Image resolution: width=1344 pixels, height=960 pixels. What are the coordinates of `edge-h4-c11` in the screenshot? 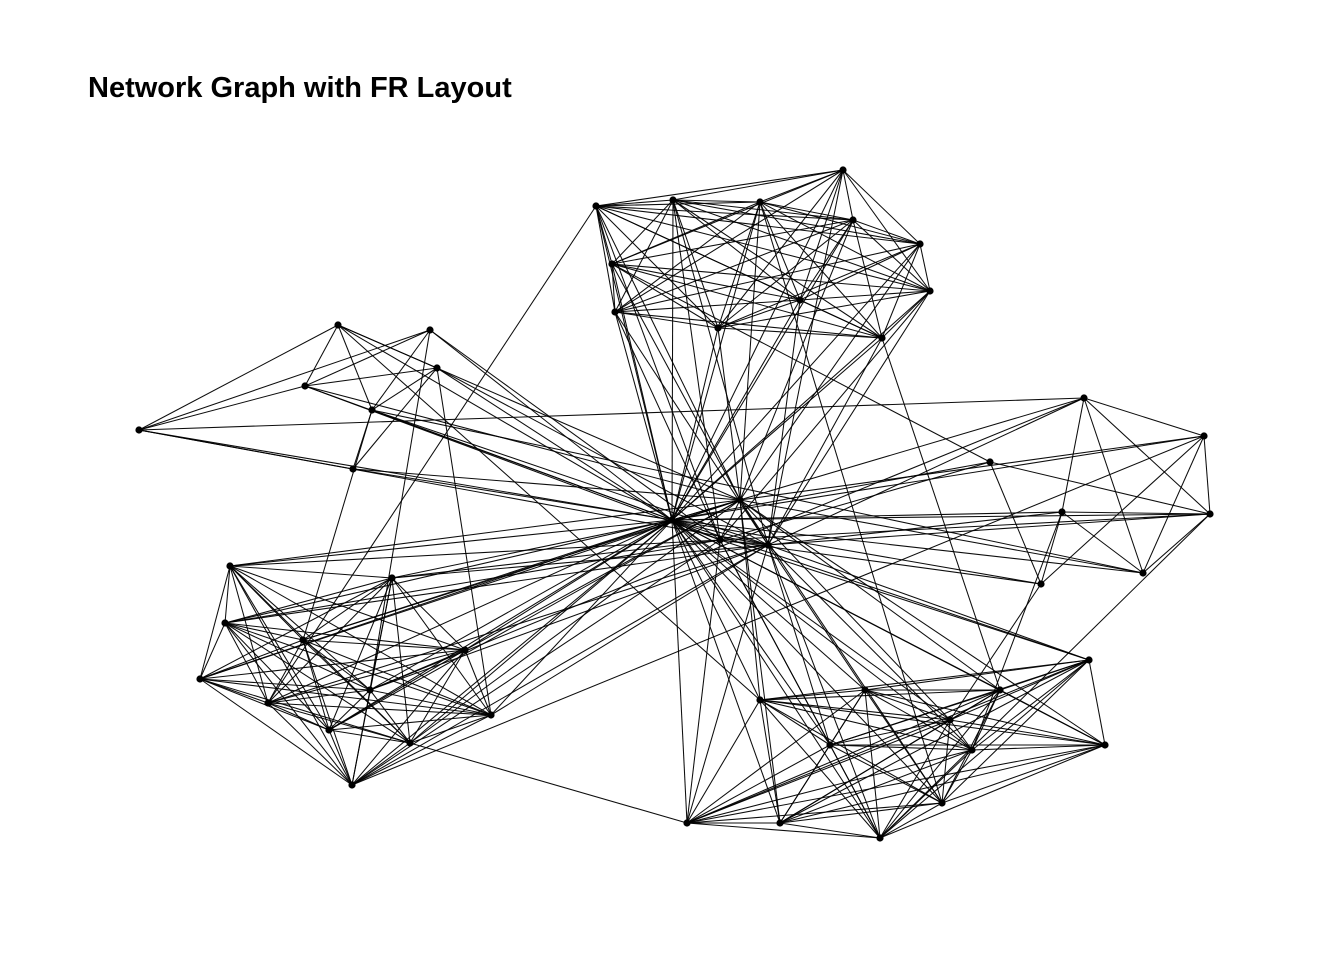 It's located at (775, 642).